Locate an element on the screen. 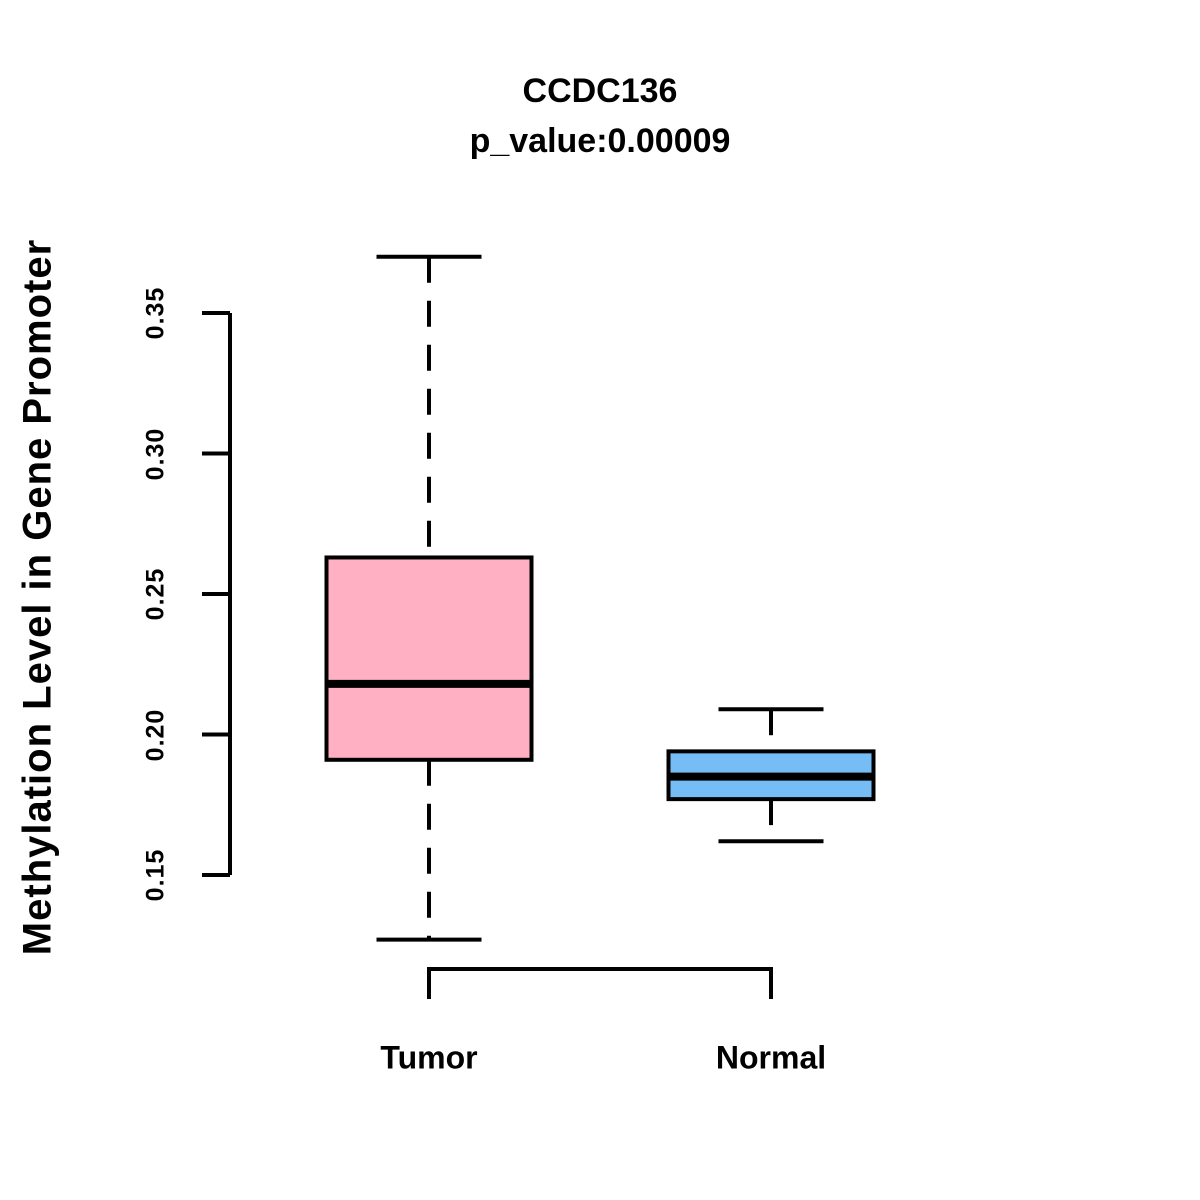 The height and width of the screenshot is (1200, 1200). tumor-iqr-box is located at coordinates (429, 658).